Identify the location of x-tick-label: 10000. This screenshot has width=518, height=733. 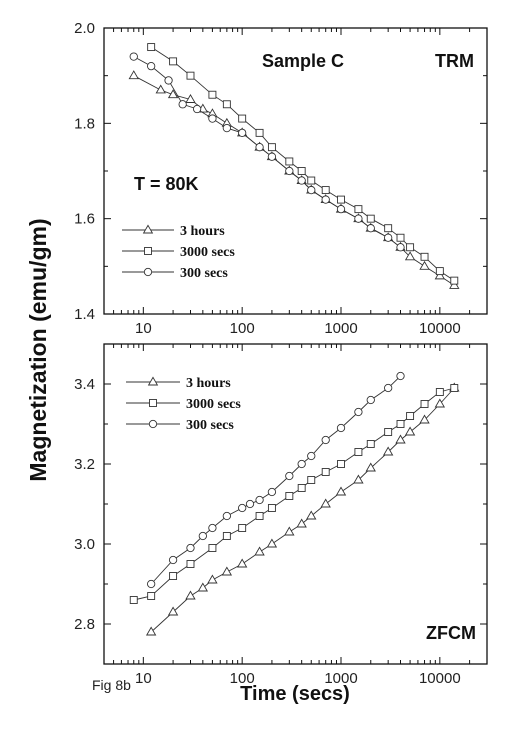
(440, 678).